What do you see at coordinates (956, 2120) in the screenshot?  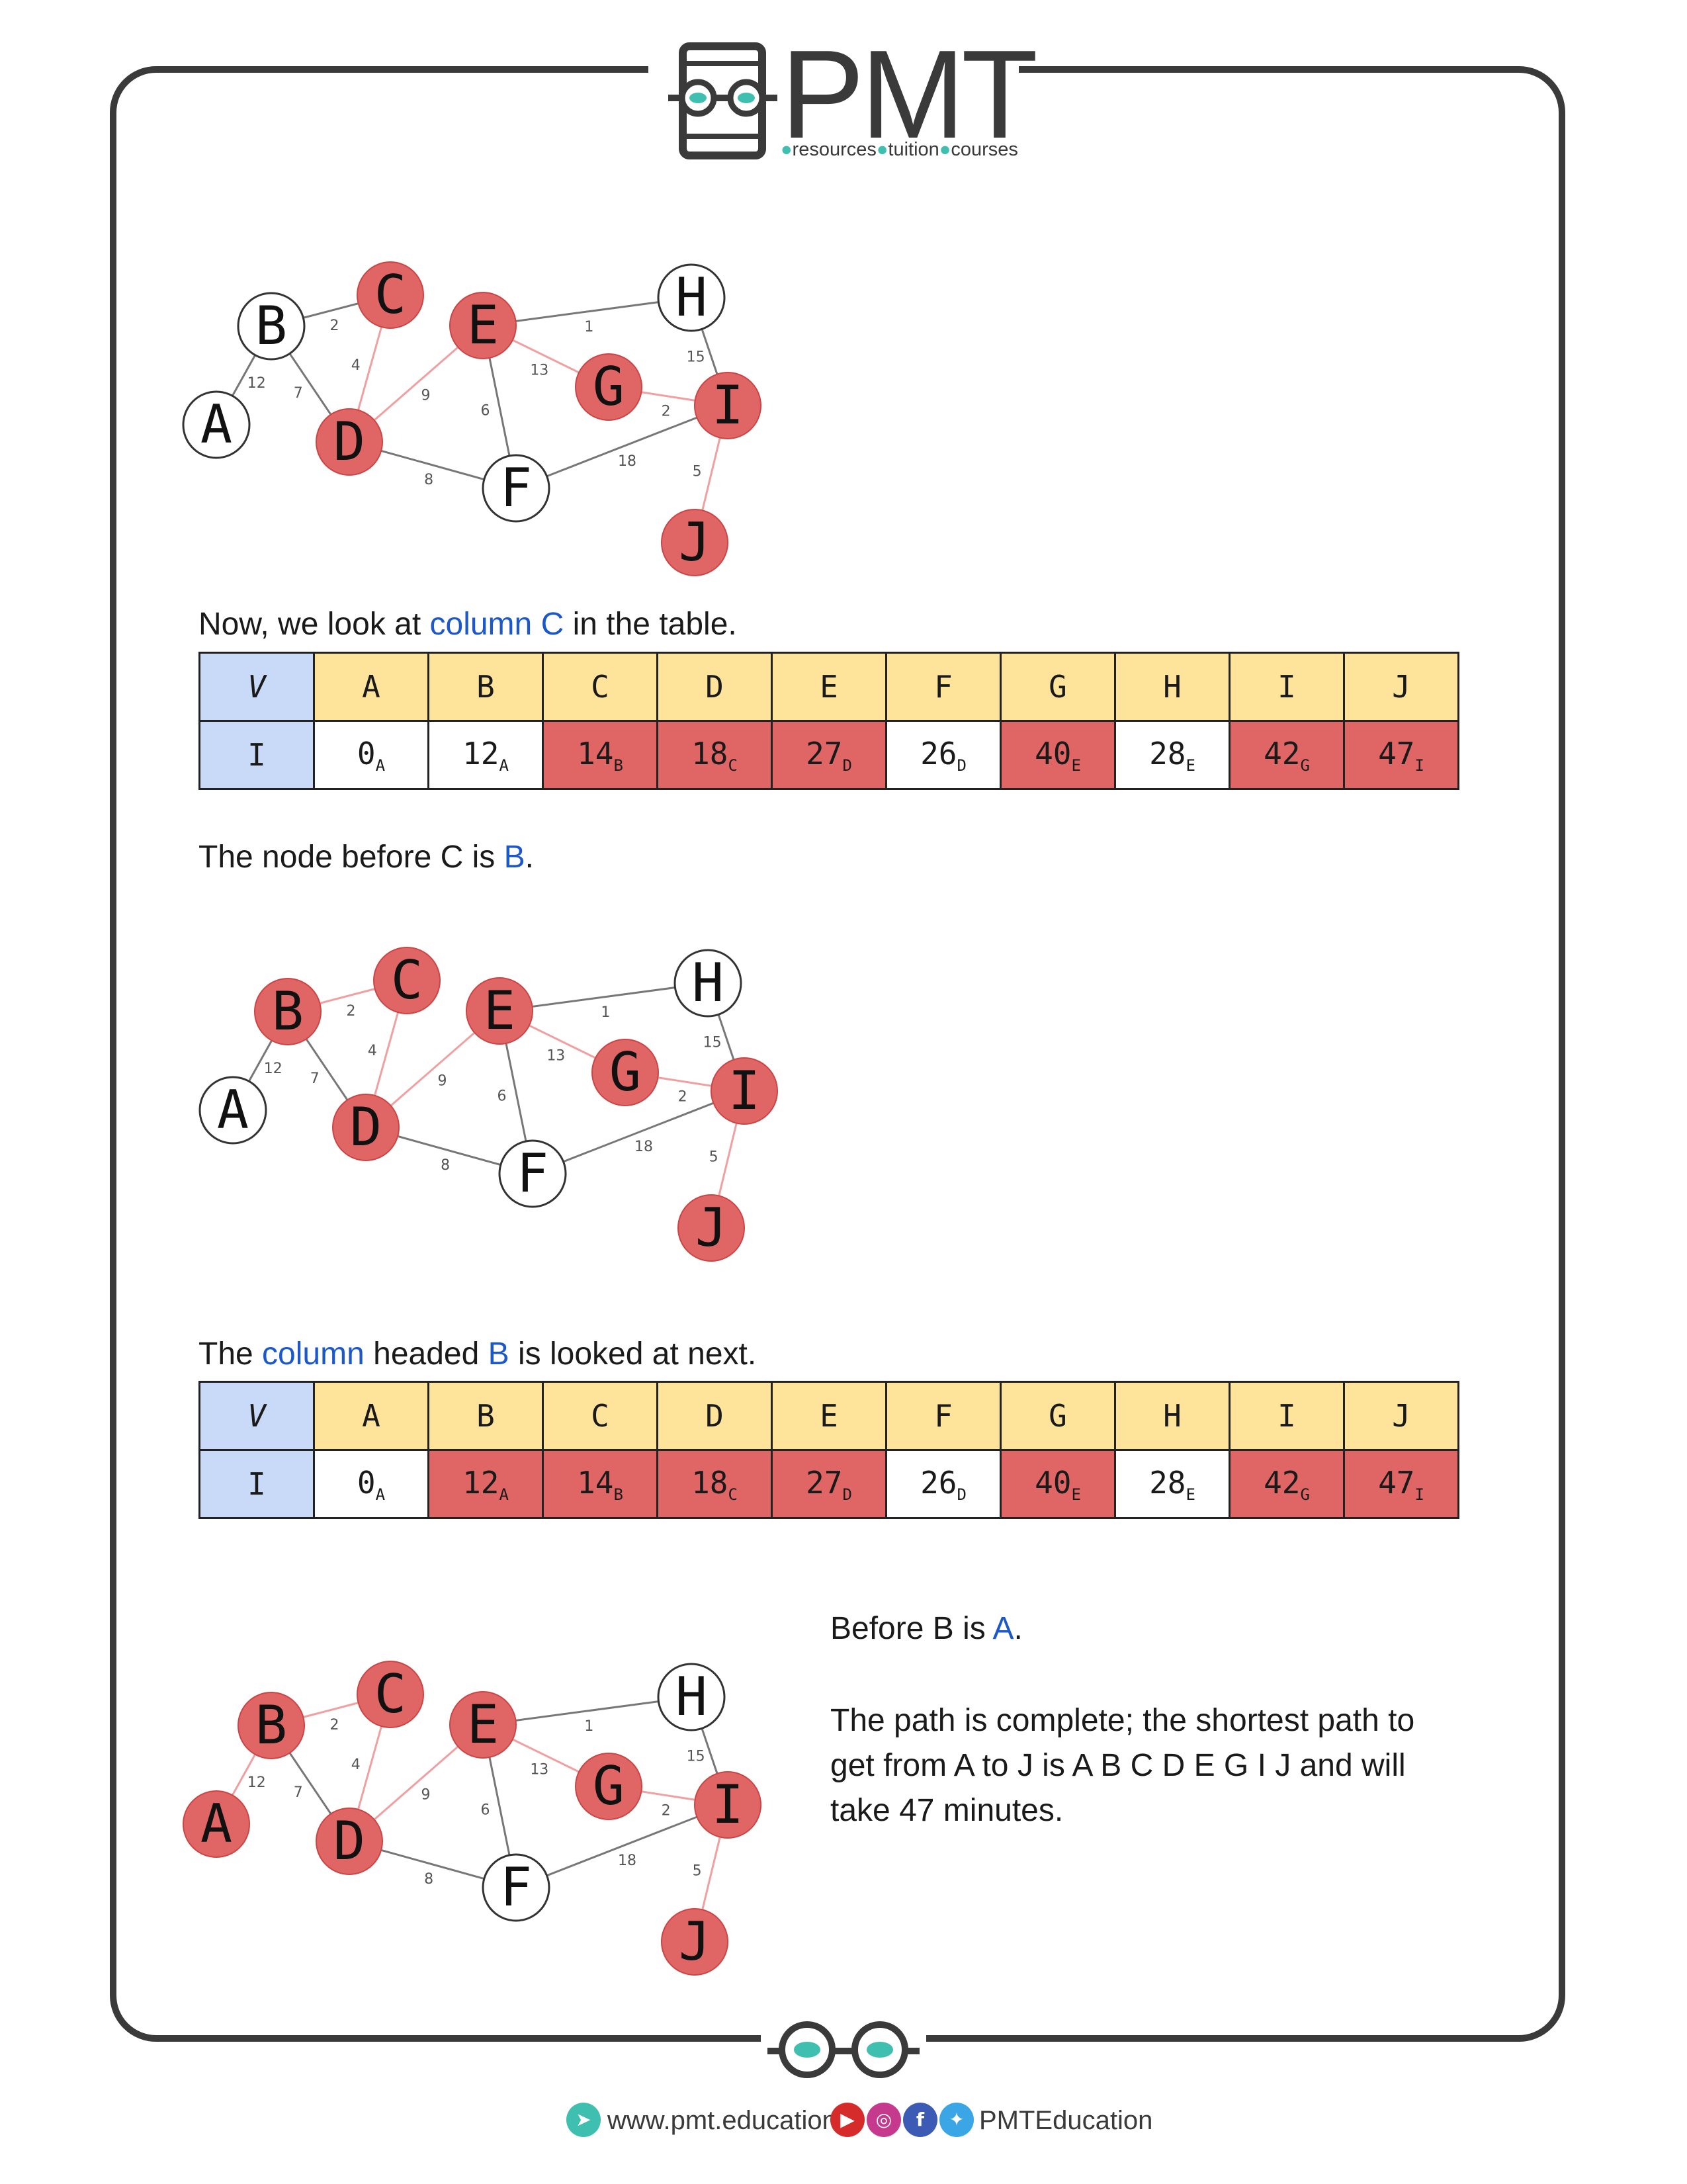 I see `twitter-icon: ✦` at bounding box center [956, 2120].